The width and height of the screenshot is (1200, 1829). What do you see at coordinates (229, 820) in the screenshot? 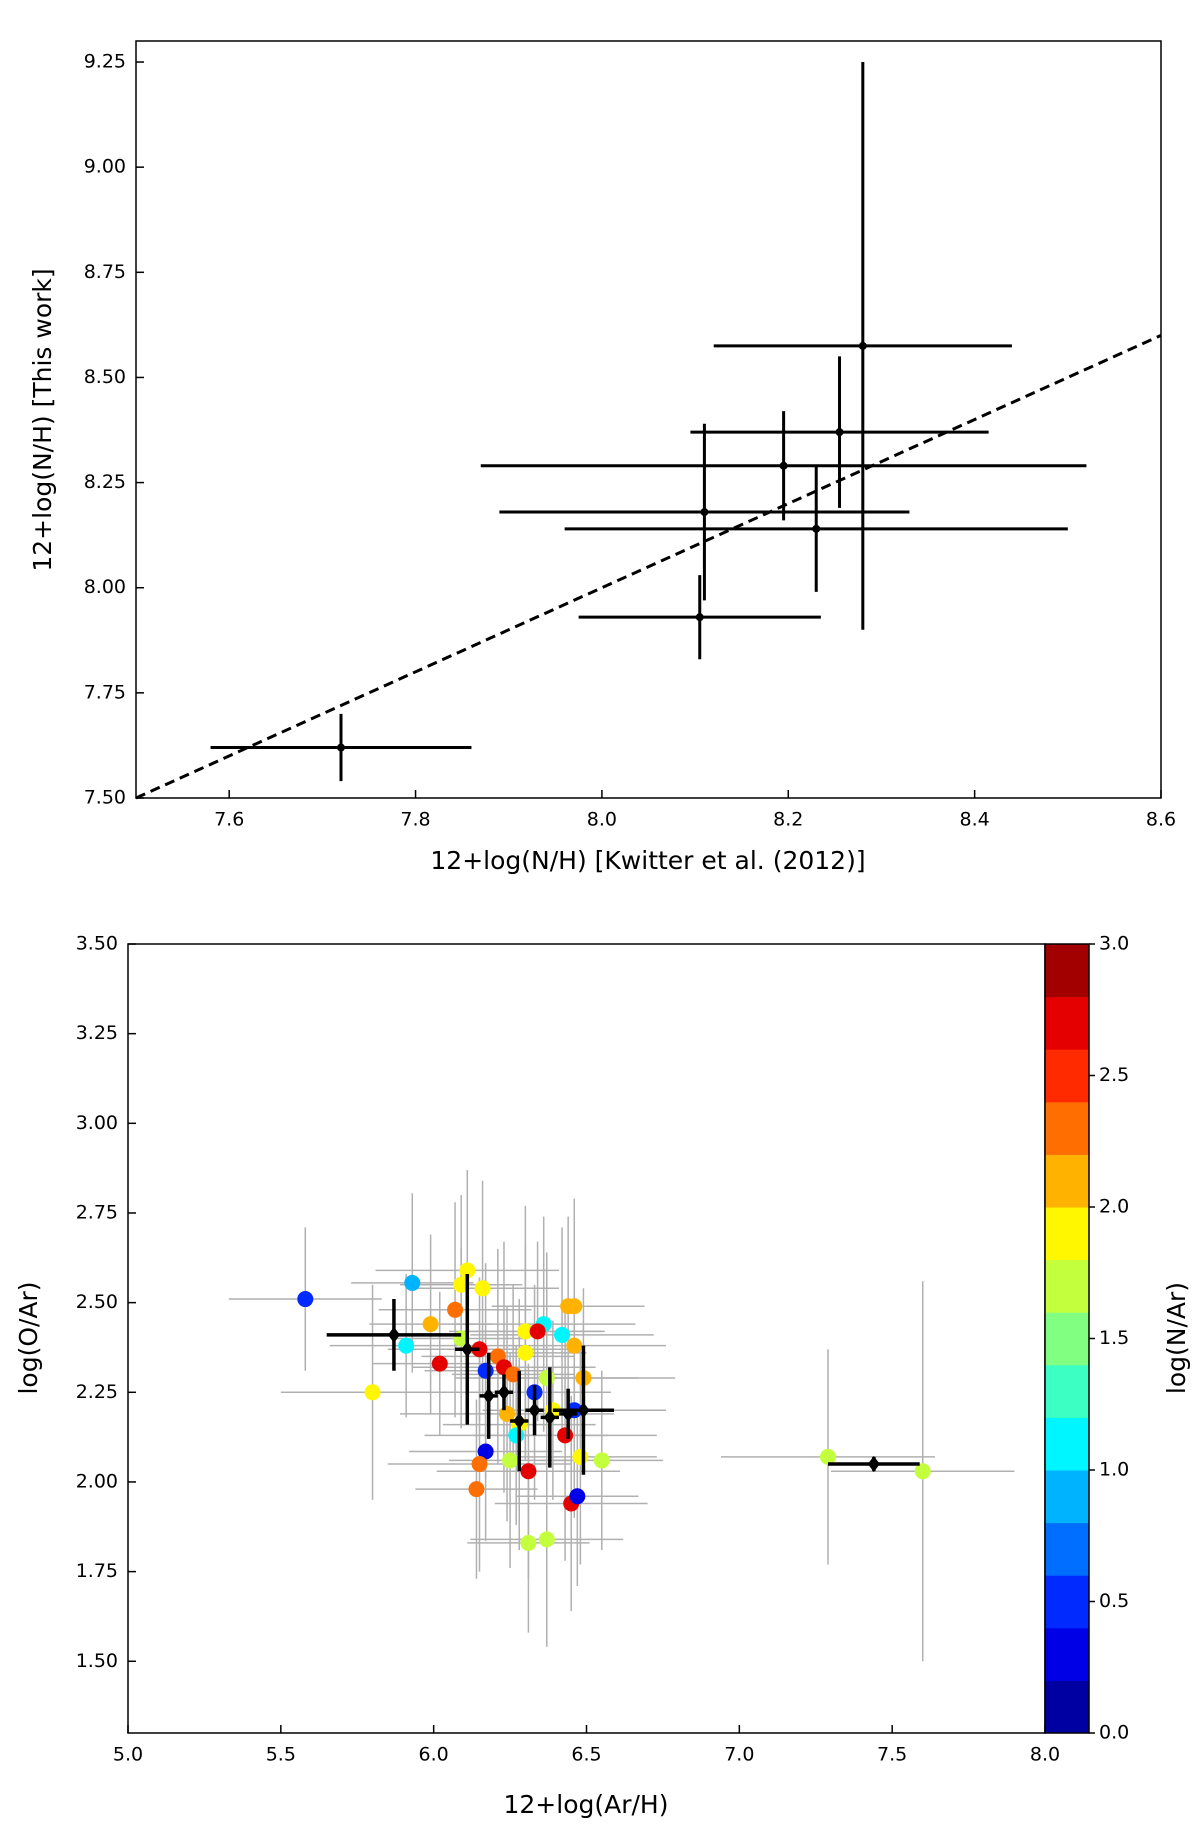
I see `x-tick-label: 7.6` at bounding box center [229, 820].